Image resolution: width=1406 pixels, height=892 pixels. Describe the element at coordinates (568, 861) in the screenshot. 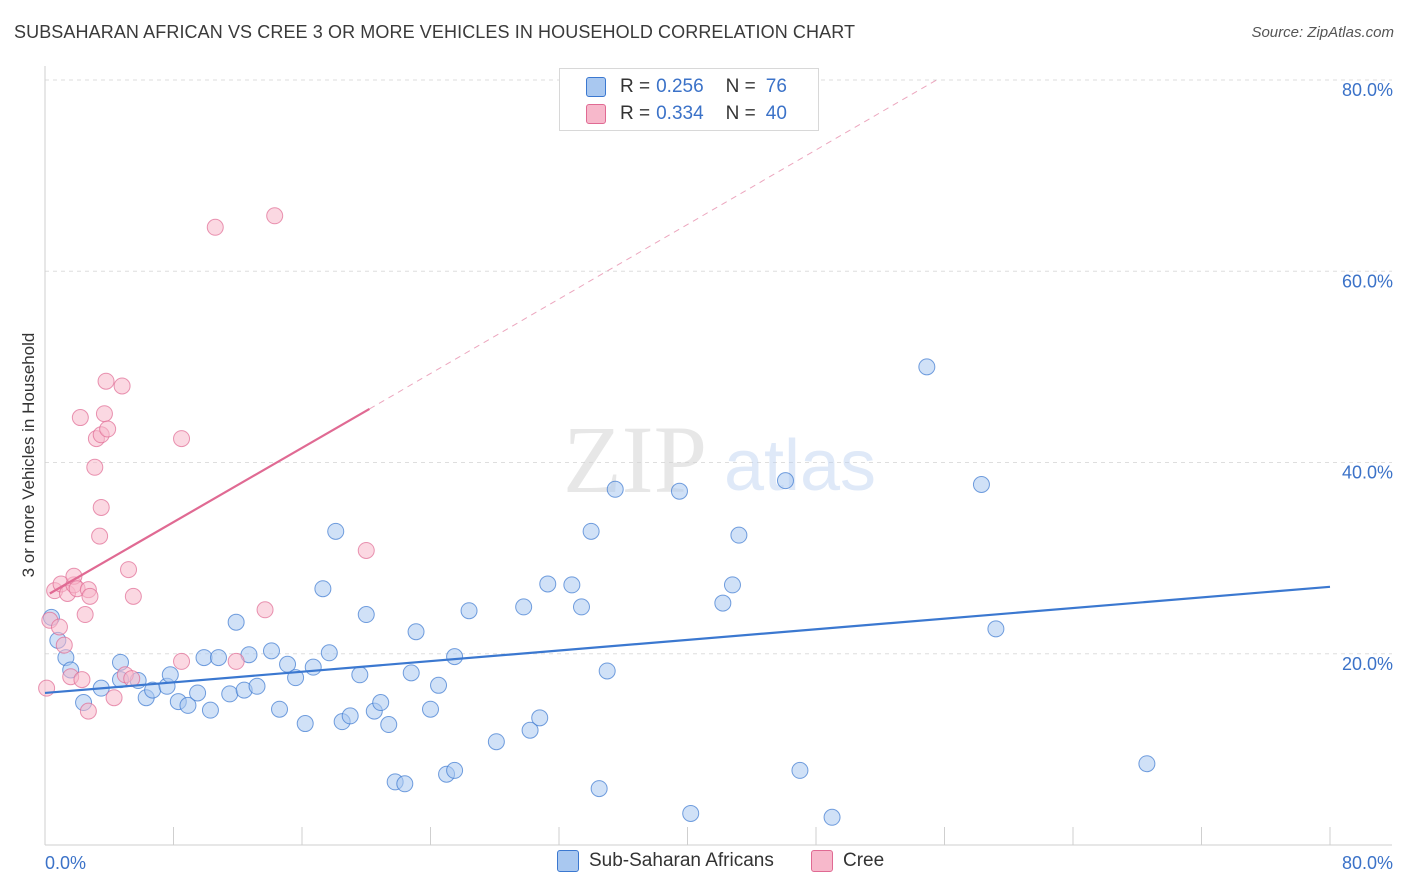

I see `series-swatch-sub-saharan` at that location.